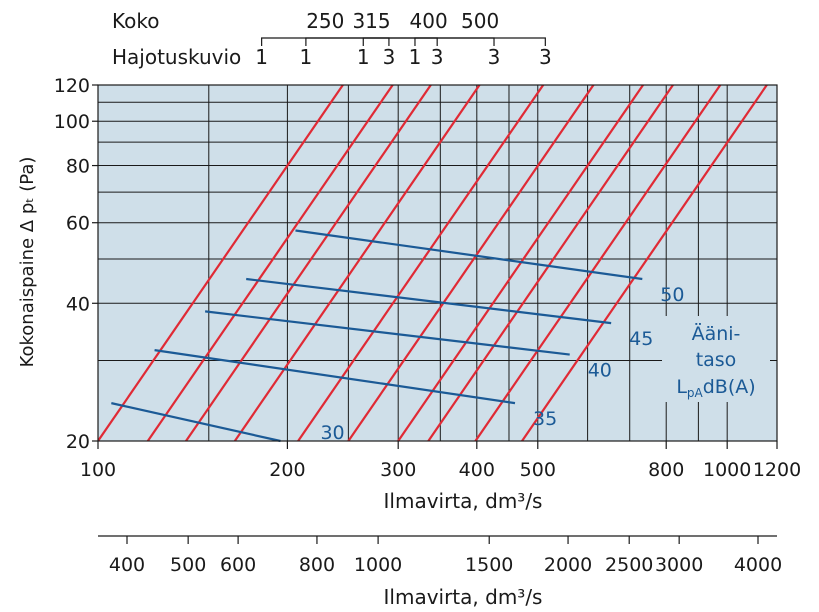 The height and width of the screenshot is (612, 819). What do you see at coordinates (378, 565) in the screenshot?
I see `secondary-tick-label: 1000` at bounding box center [378, 565].